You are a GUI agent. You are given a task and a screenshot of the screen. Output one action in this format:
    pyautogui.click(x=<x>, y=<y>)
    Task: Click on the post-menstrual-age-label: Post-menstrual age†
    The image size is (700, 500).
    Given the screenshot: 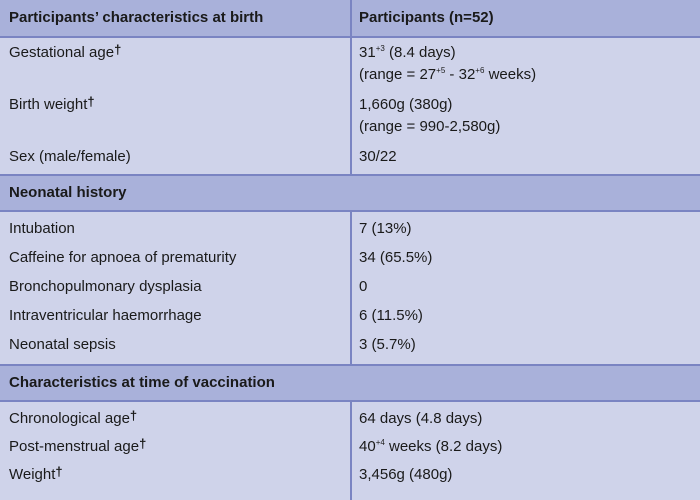 What is the action you would take?
    pyautogui.click(x=78, y=445)
    